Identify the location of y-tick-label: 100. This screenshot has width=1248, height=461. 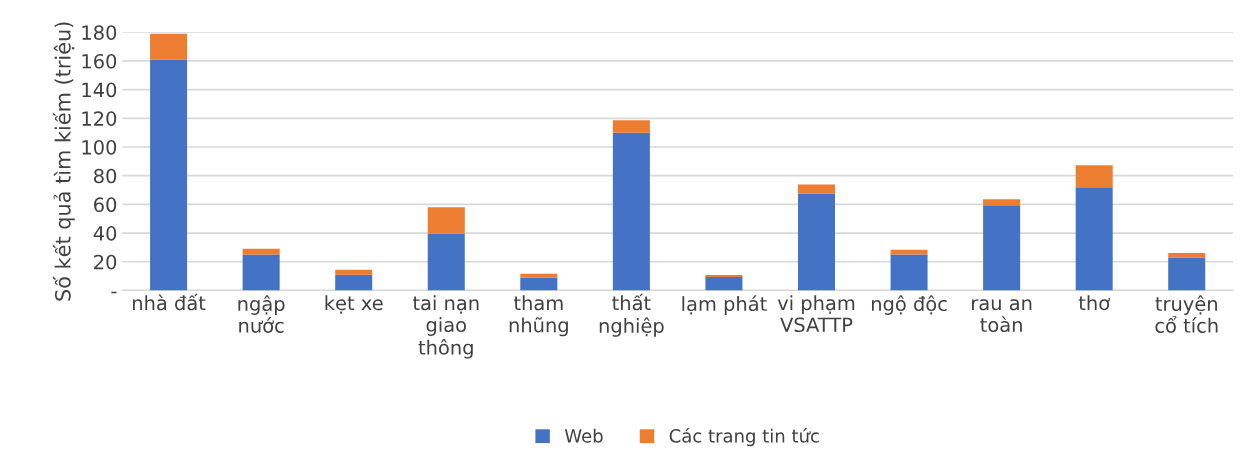
(99, 147).